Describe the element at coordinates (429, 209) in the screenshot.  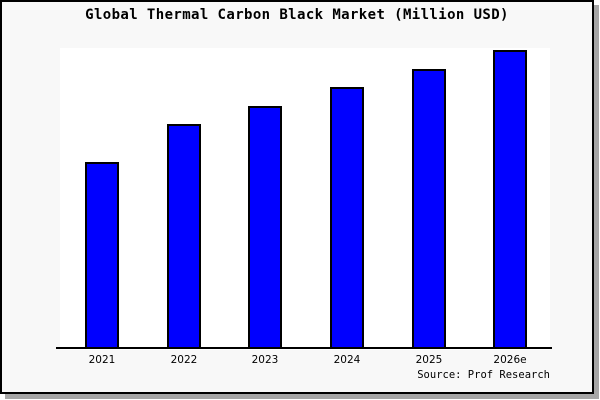
I see `bar-2025` at that location.